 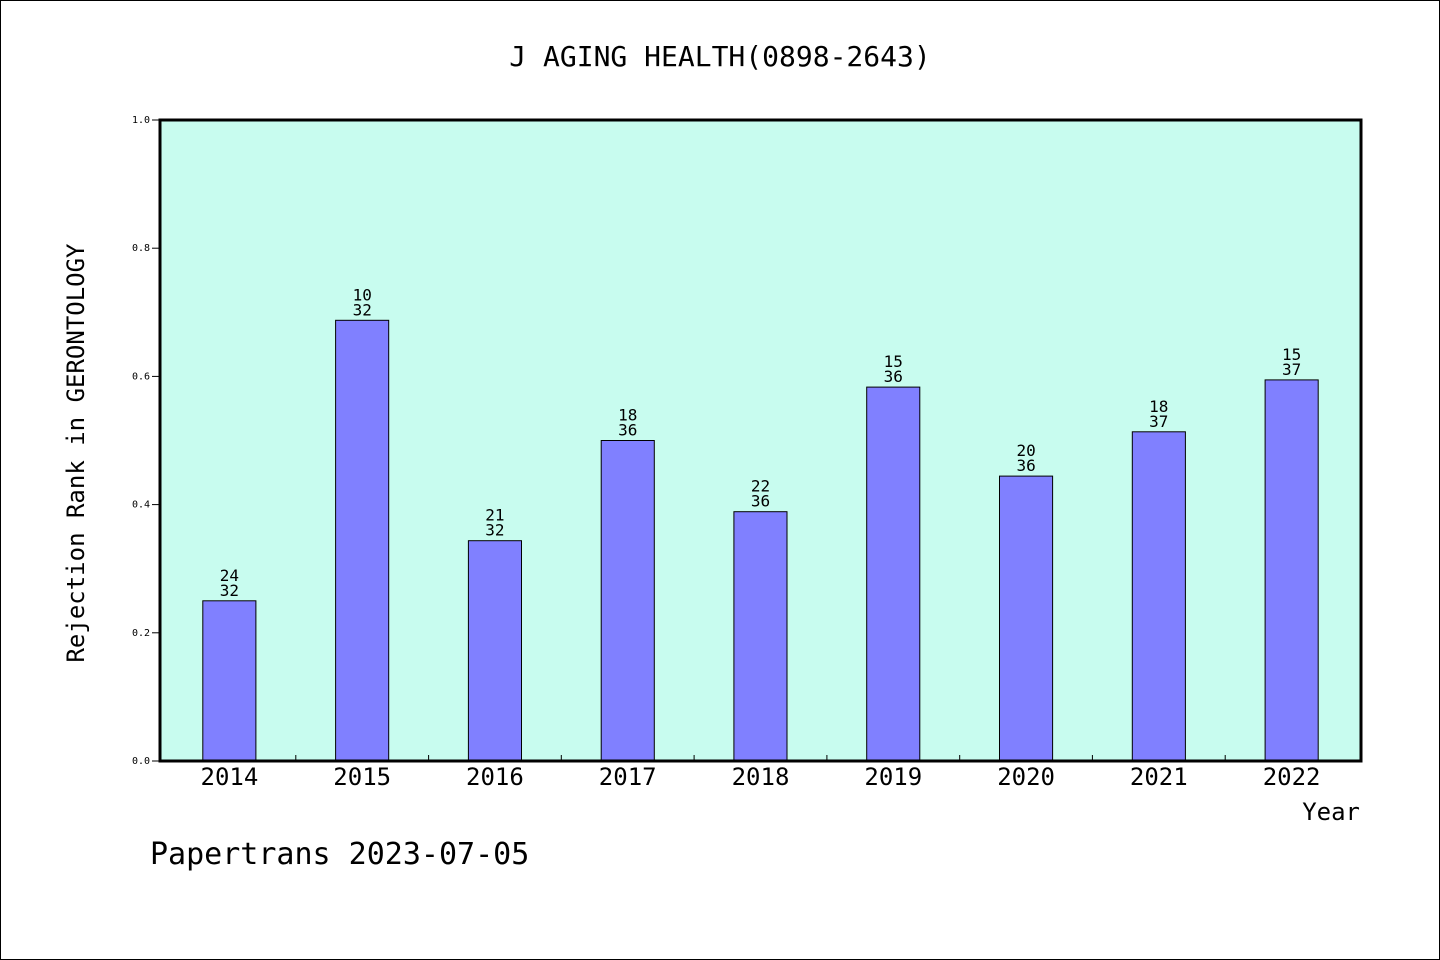 I want to click on y-tick-label: 0.4, so click(x=141, y=505).